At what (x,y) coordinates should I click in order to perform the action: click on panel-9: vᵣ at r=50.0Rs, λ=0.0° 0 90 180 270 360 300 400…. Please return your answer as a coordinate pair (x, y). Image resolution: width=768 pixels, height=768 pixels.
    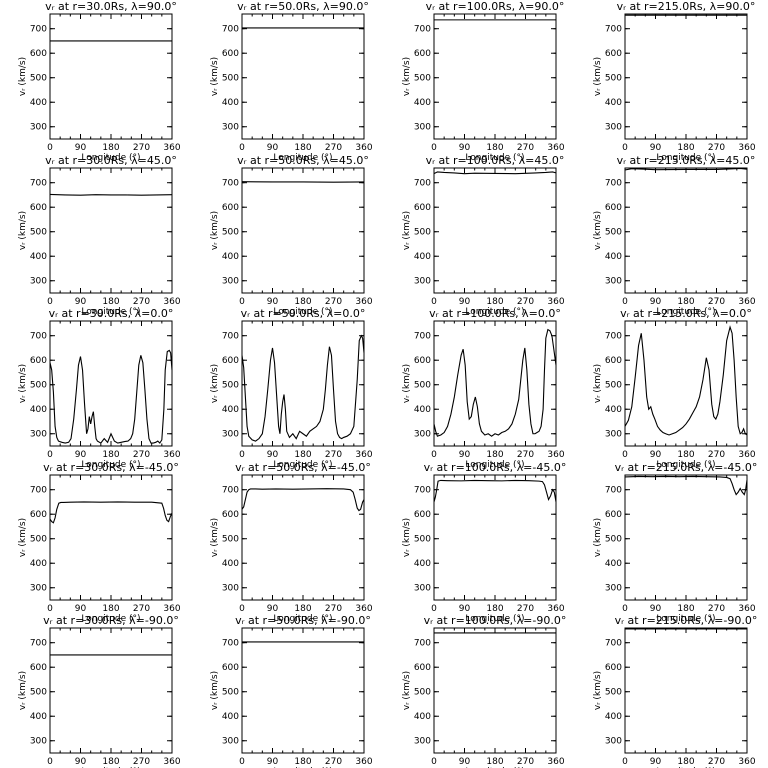
    Looking at the image, I should click on (291, 388).